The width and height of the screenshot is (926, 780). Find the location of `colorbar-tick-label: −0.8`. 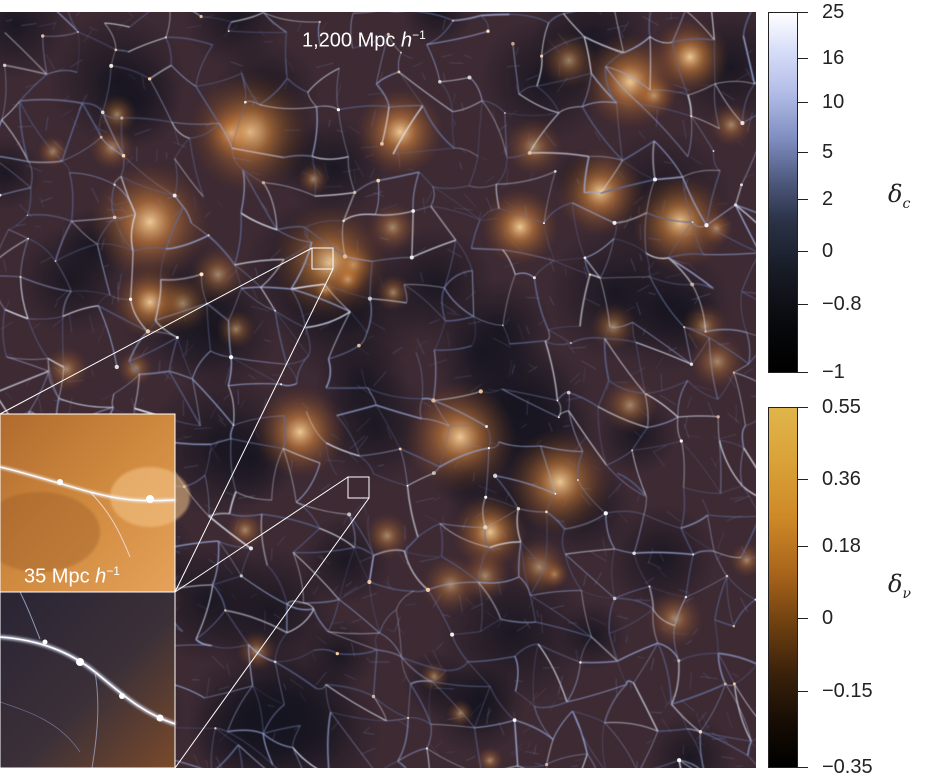

colorbar-tick-label: −0.8 is located at coordinates (842, 303).